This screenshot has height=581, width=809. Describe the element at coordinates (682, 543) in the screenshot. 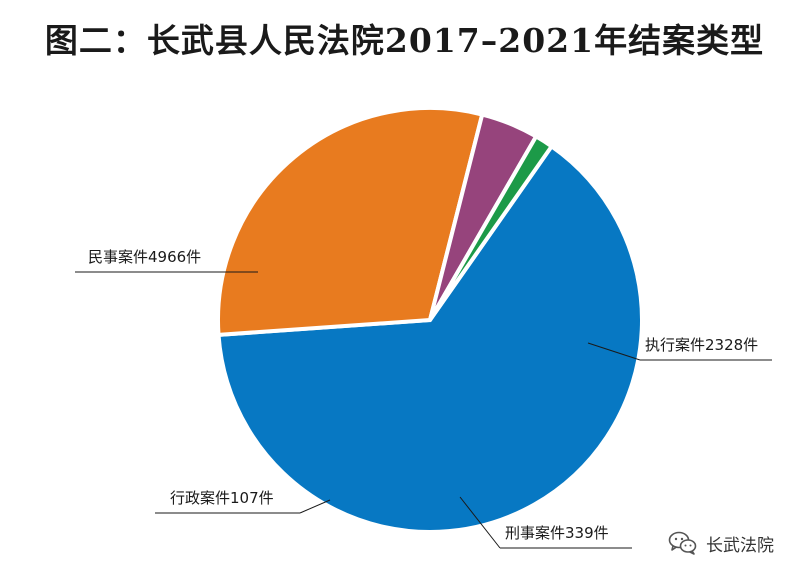

I see `wechat-icon` at that location.